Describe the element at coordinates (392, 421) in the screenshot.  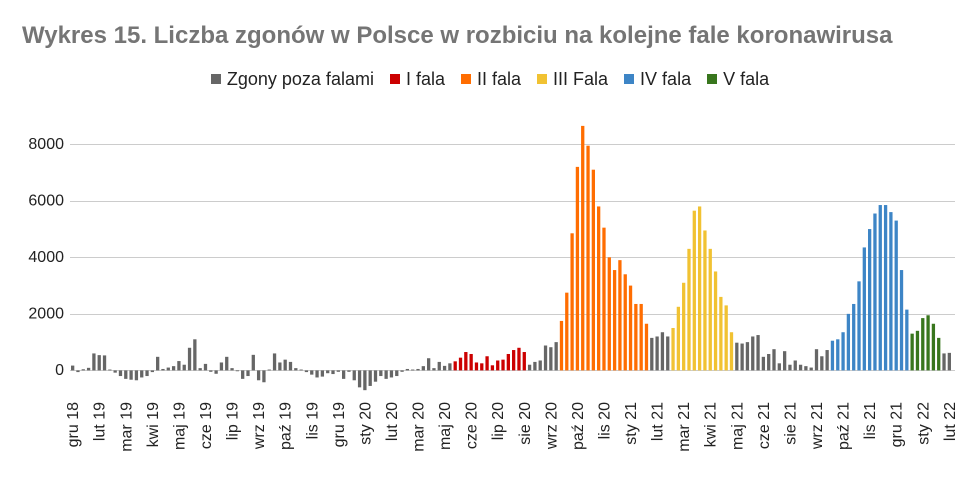
I see `x-tick-label: lut 20` at that location.